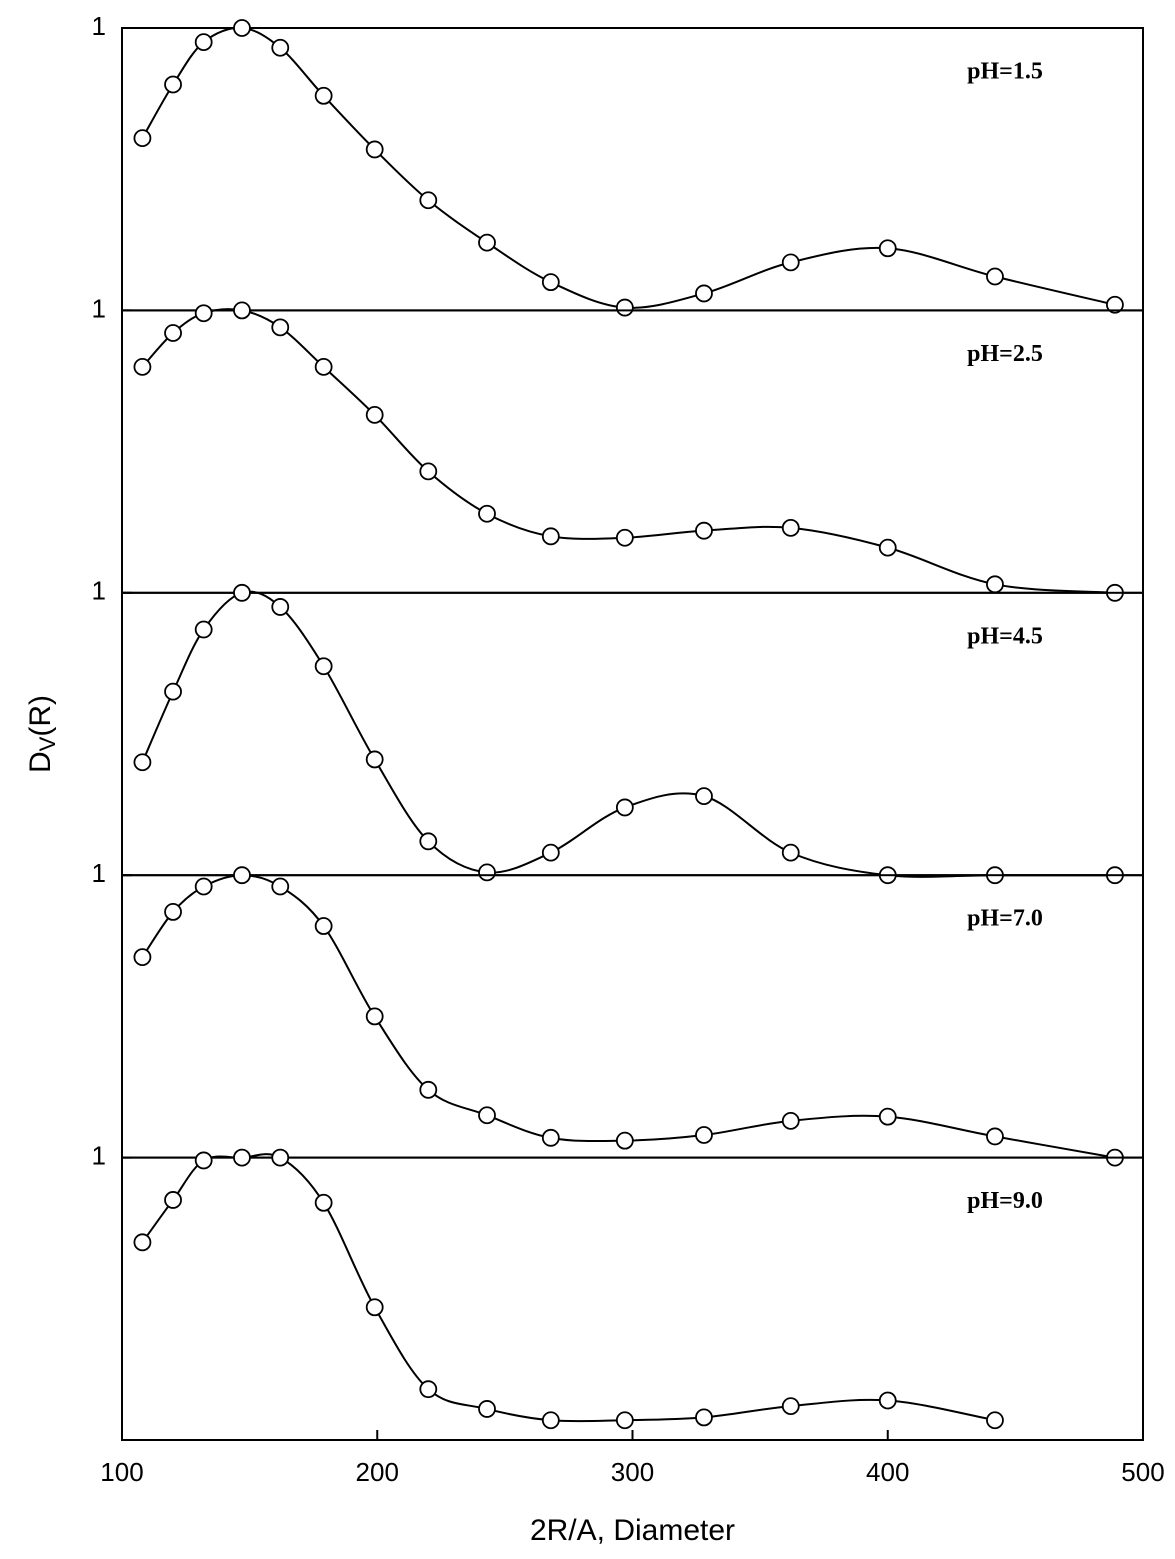  Describe the element at coordinates (377, 1472) in the screenshot. I see `x-tick-label: 200` at that location.